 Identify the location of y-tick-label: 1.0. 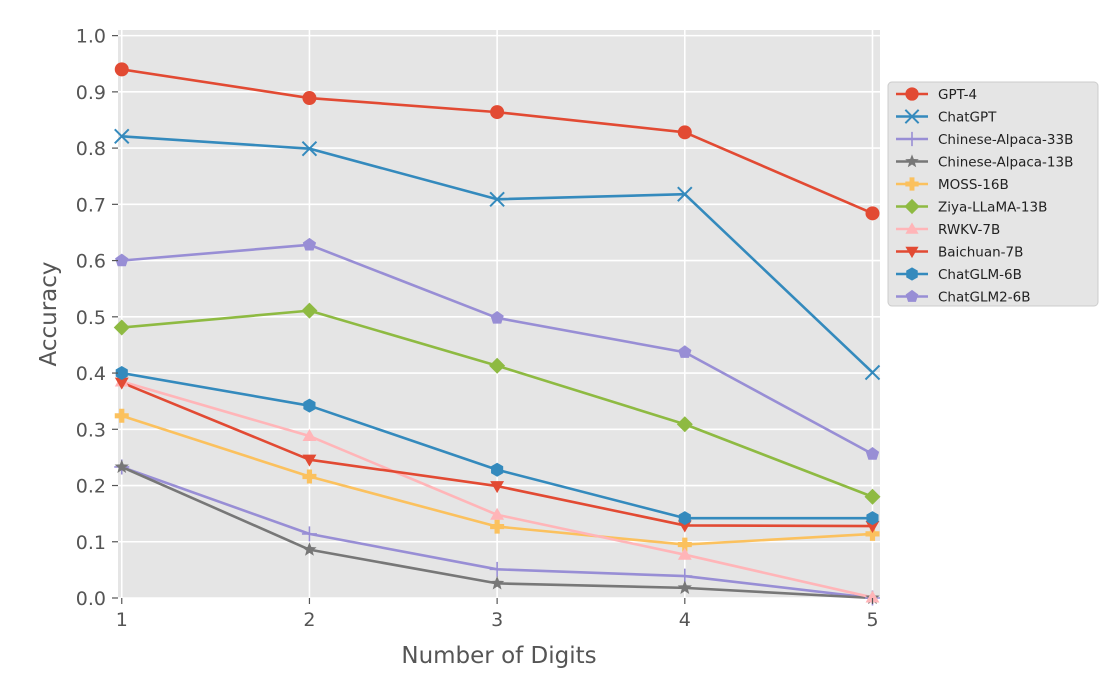
(91, 37).